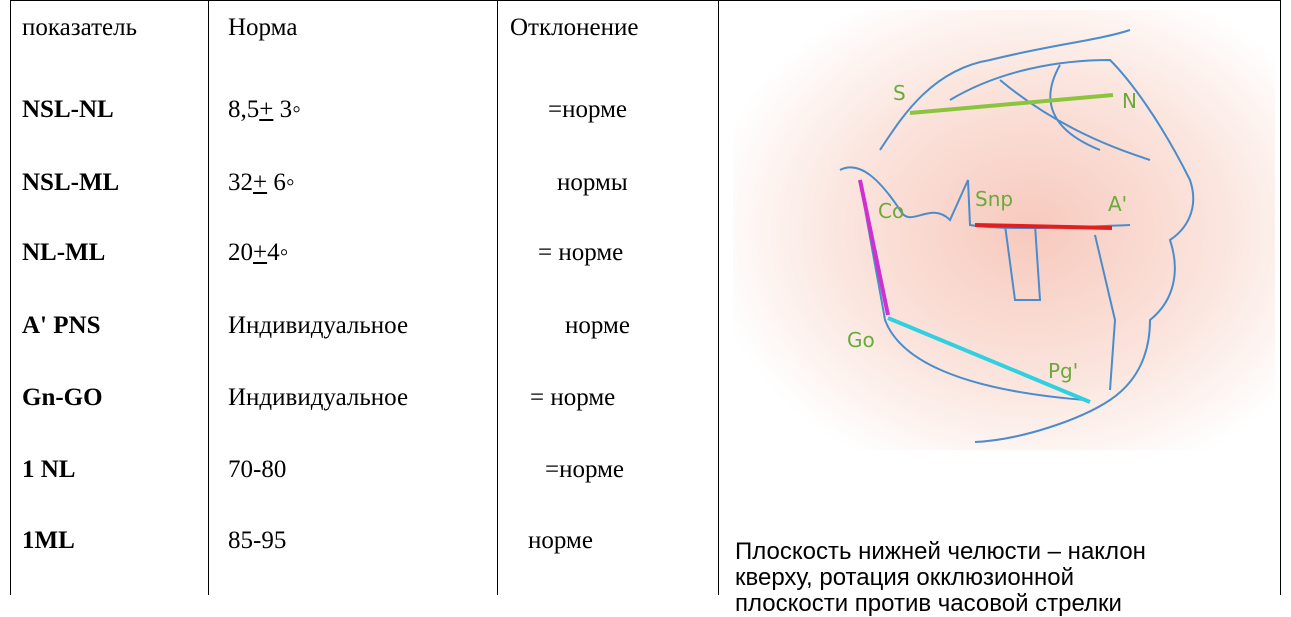 The height and width of the screenshot is (617, 1291). I want to click on indicator-cell: NSL-NL, so click(68, 109).